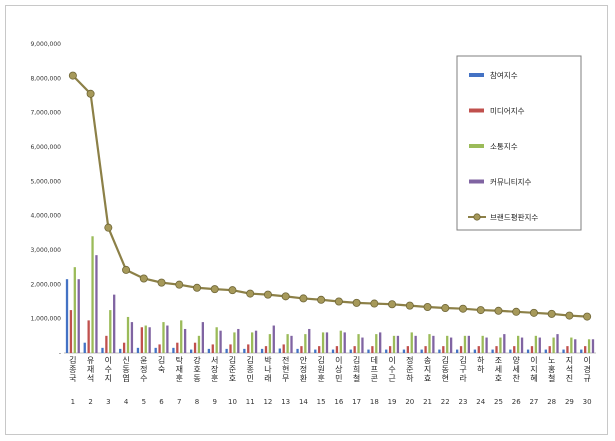 The height and width of the screenshot is (441, 615). Describe the element at coordinates (45, 319) in the screenshot. I see `y-tick-label: 1,000,000` at that location.